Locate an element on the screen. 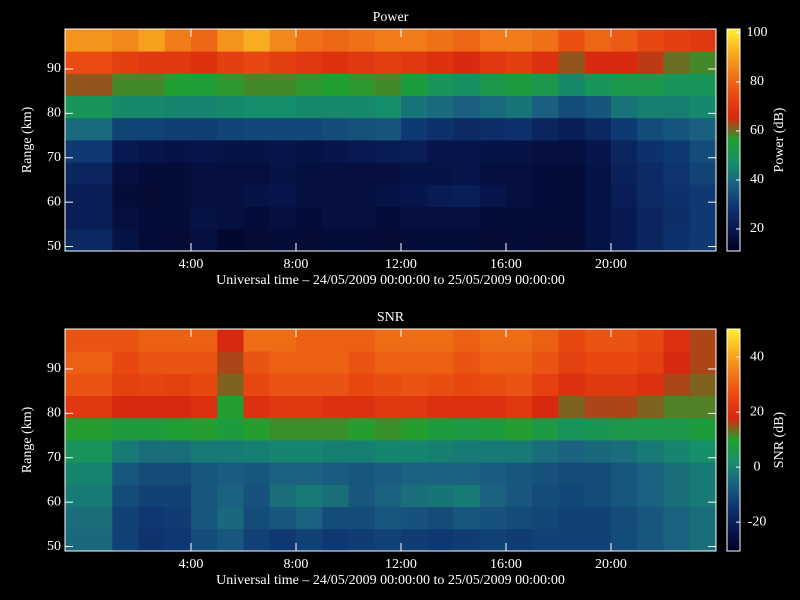  colorbar-label: SNR (dB) is located at coordinates (779, 439).